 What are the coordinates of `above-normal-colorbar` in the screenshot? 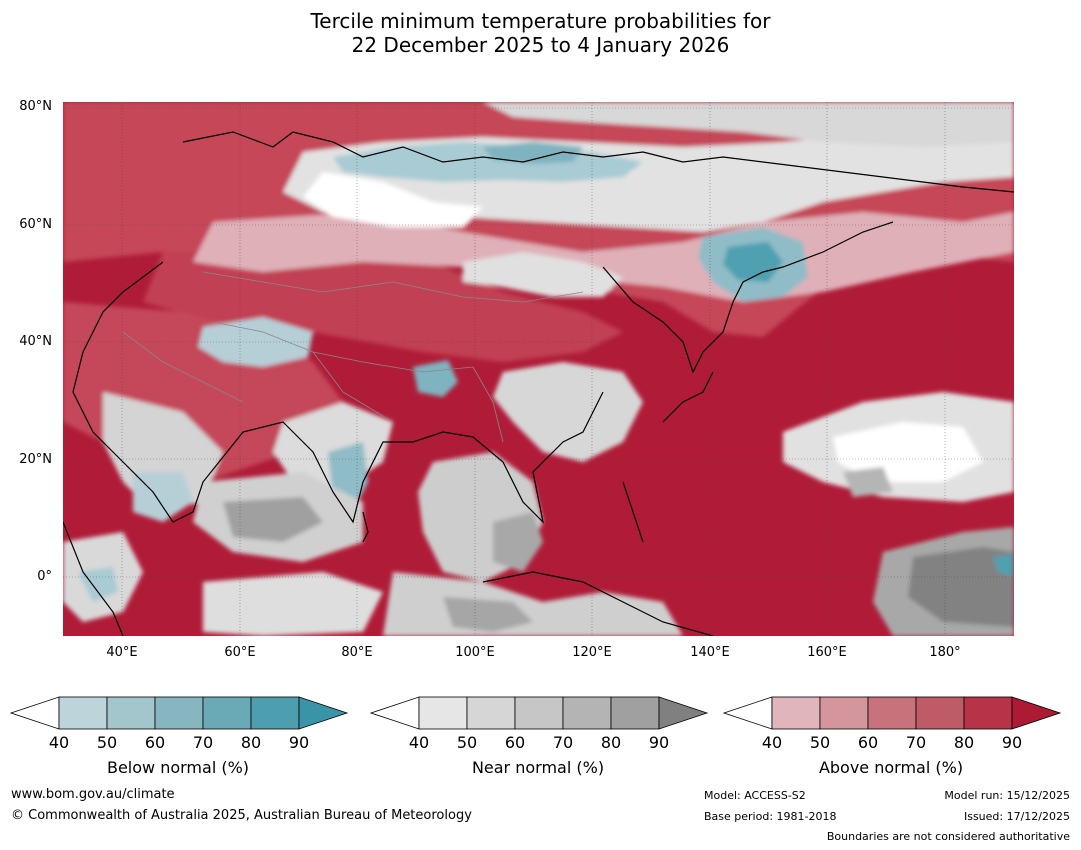 It's located at (892, 713).